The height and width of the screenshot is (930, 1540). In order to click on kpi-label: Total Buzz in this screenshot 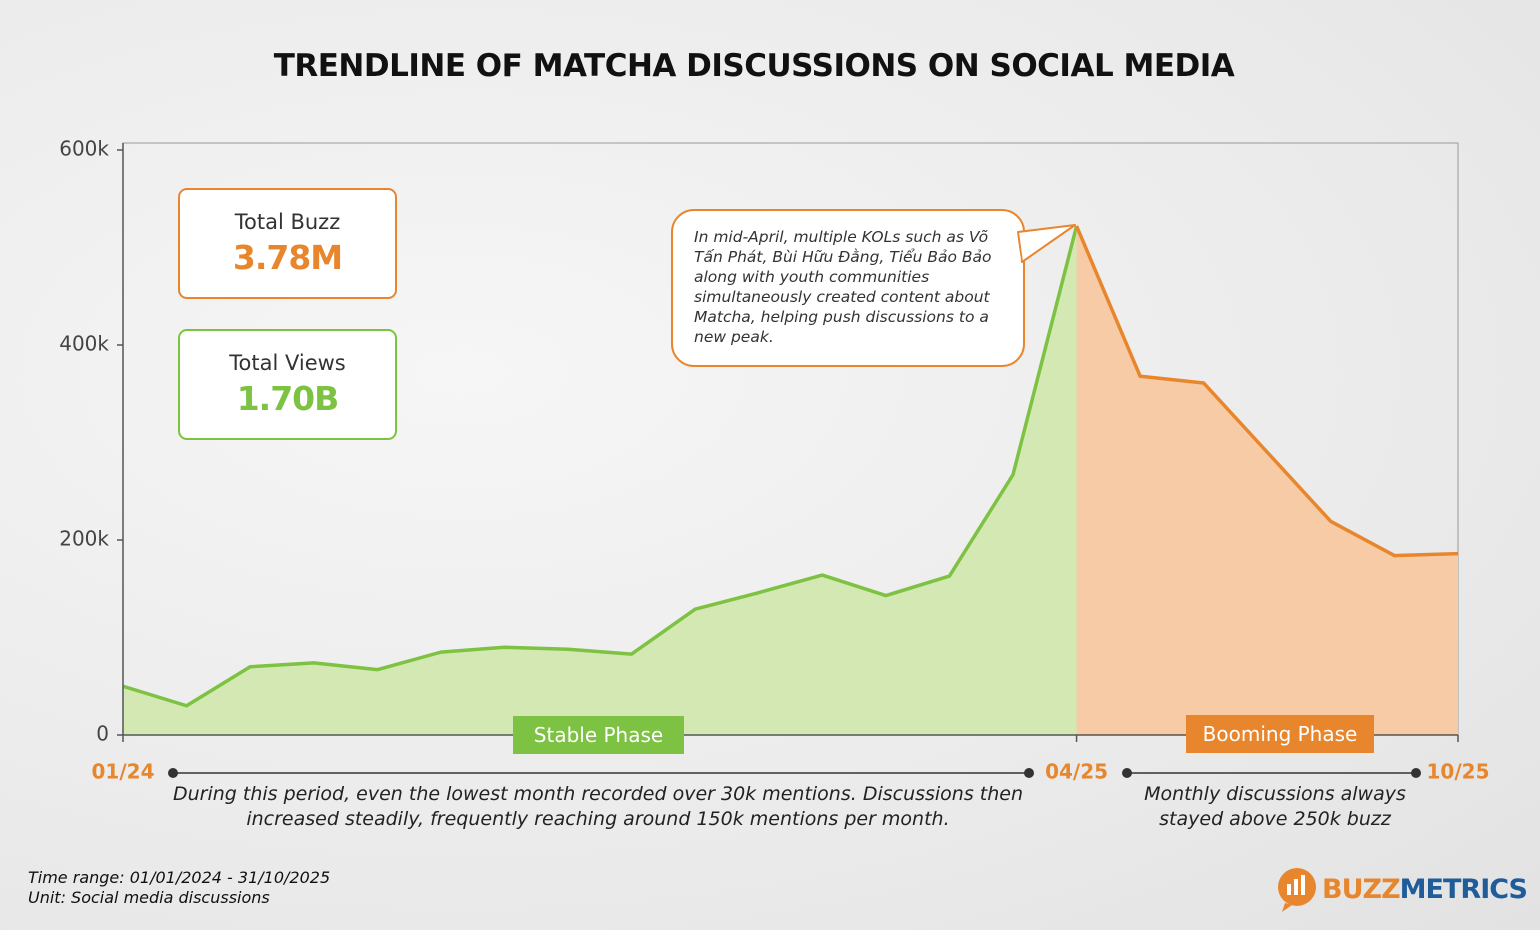, I will do `click(287, 222)`.